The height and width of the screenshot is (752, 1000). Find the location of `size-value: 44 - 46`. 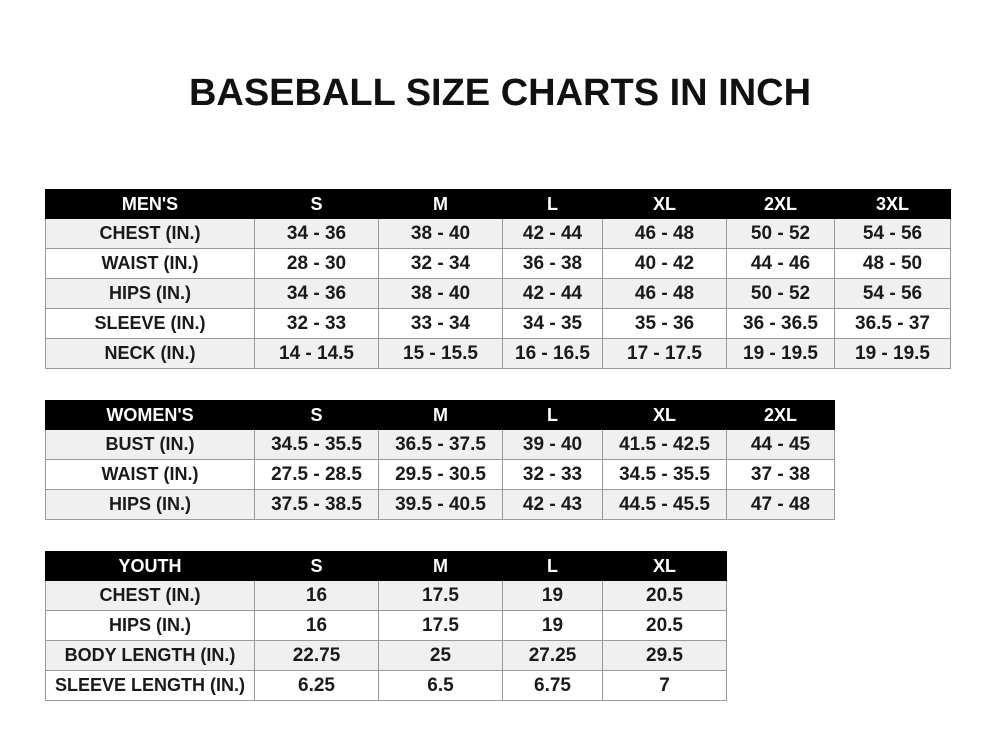

size-value: 44 - 46 is located at coordinates (780, 263).